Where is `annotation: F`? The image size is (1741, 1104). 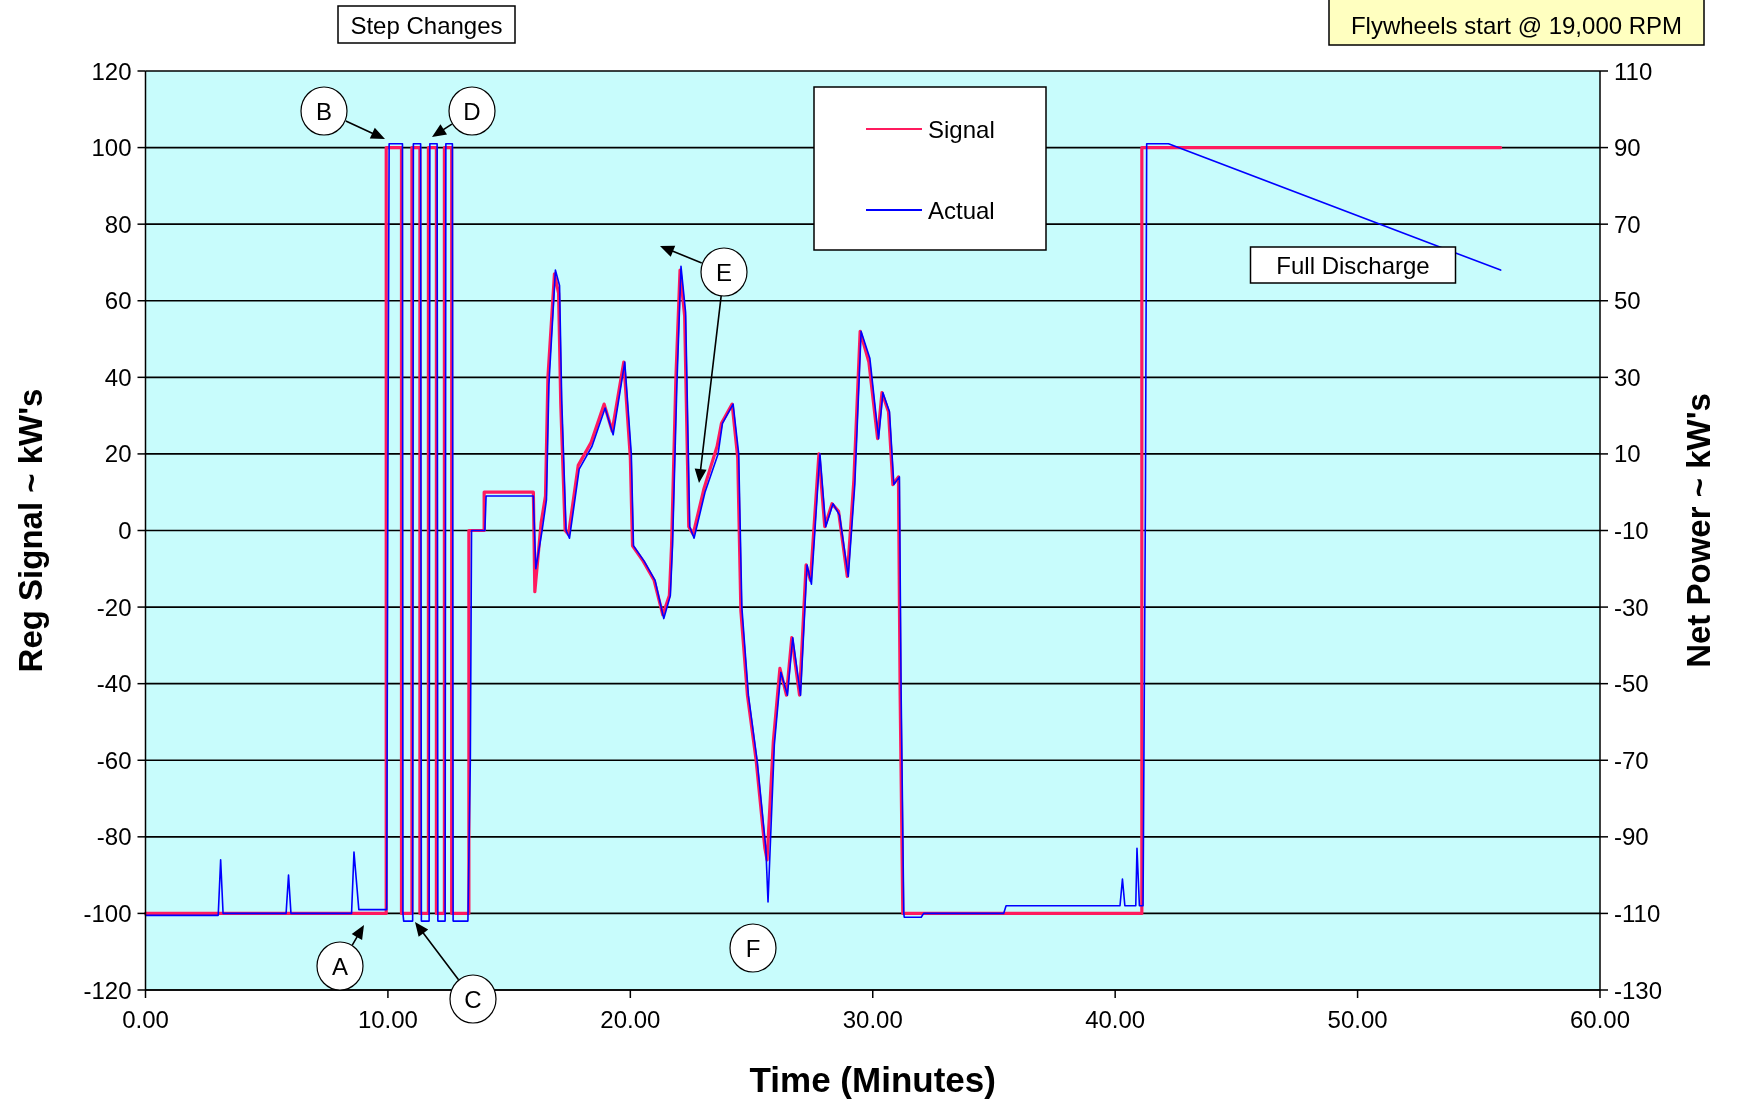
annotation: F is located at coordinates (753, 948).